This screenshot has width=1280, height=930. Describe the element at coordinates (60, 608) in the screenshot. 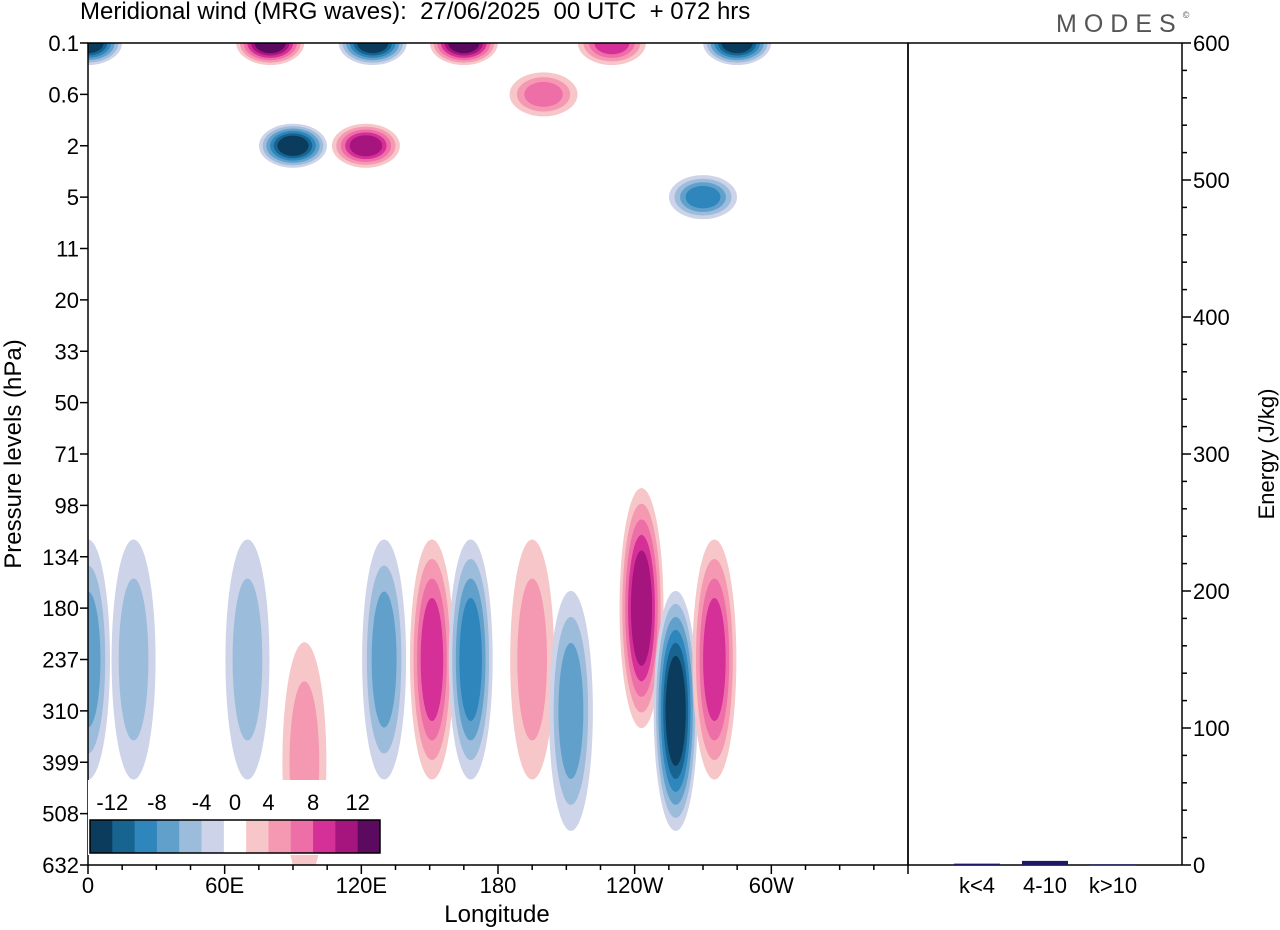

I see `pressure-tick-label: 180` at that location.